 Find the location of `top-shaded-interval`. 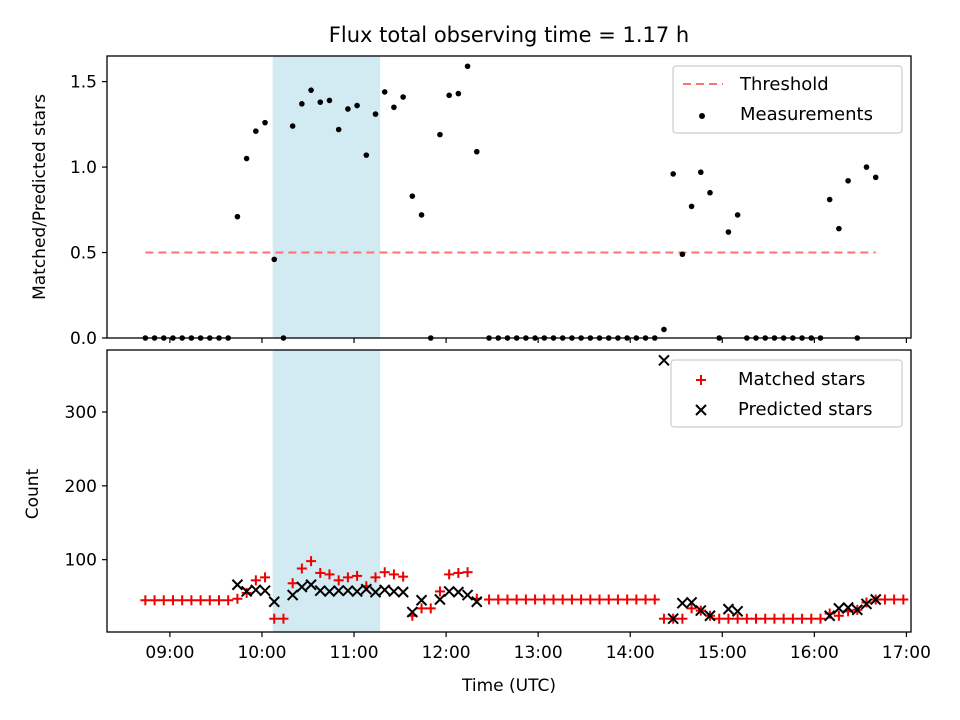

top-shaded-interval is located at coordinates (326, 197).